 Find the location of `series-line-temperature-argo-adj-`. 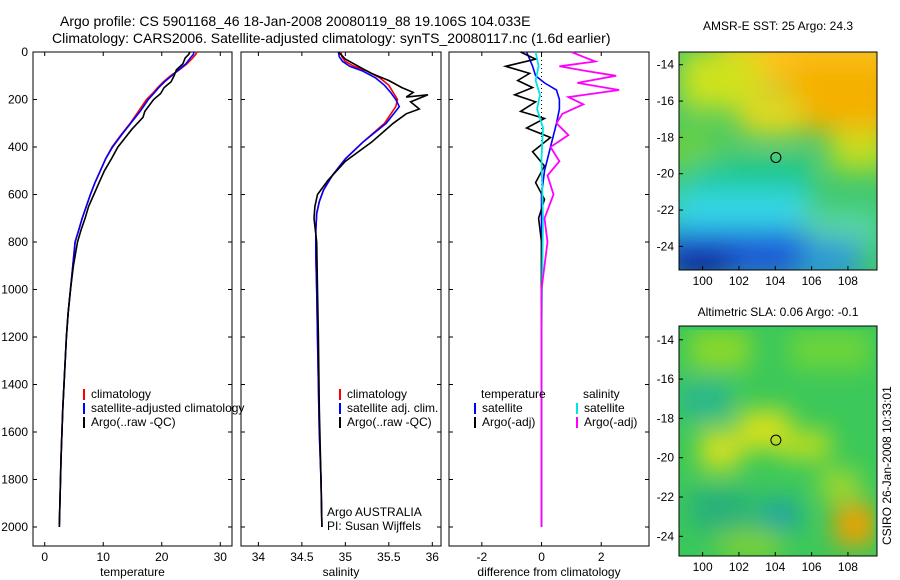

series-line-temperature-argo-adj- is located at coordinates (527, 289).